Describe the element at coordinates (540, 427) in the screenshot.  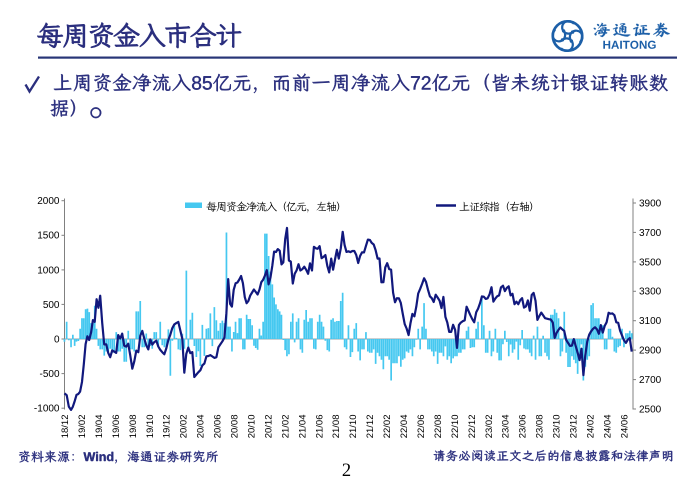
I see `svg-text: 23/08` at that location.